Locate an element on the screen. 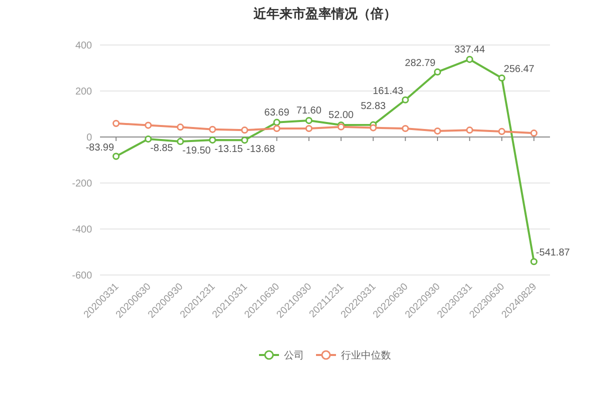 The image size is (591, 400). data-label: 63.69 is located at coordinates (277, 112).